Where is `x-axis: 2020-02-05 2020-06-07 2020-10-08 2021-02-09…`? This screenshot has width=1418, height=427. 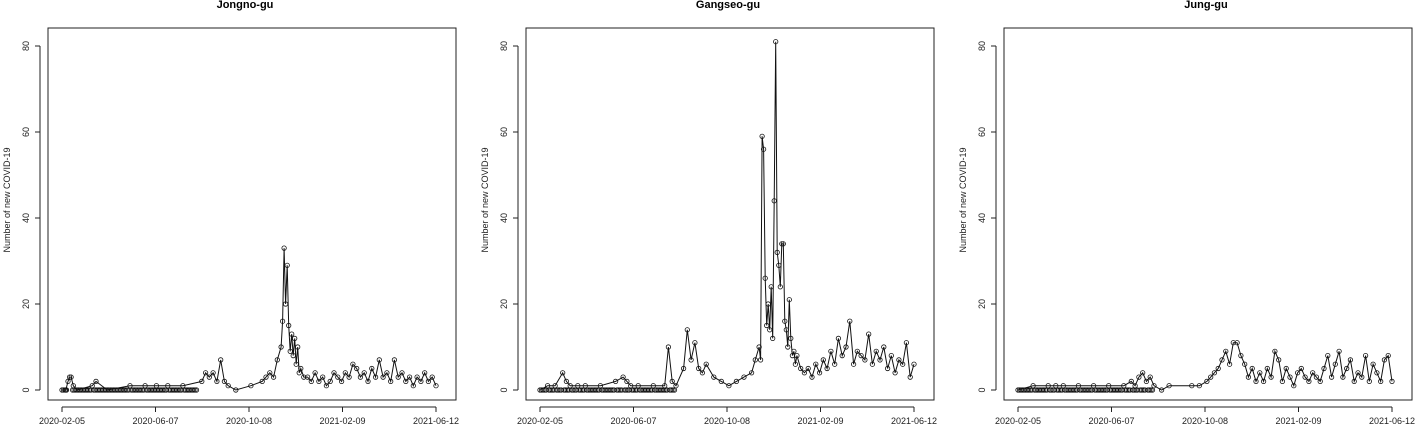 x-axis: 2020-02-05 2020-06-07 2020-10-08 2021-02-09… is located at coordinates (249, 416).